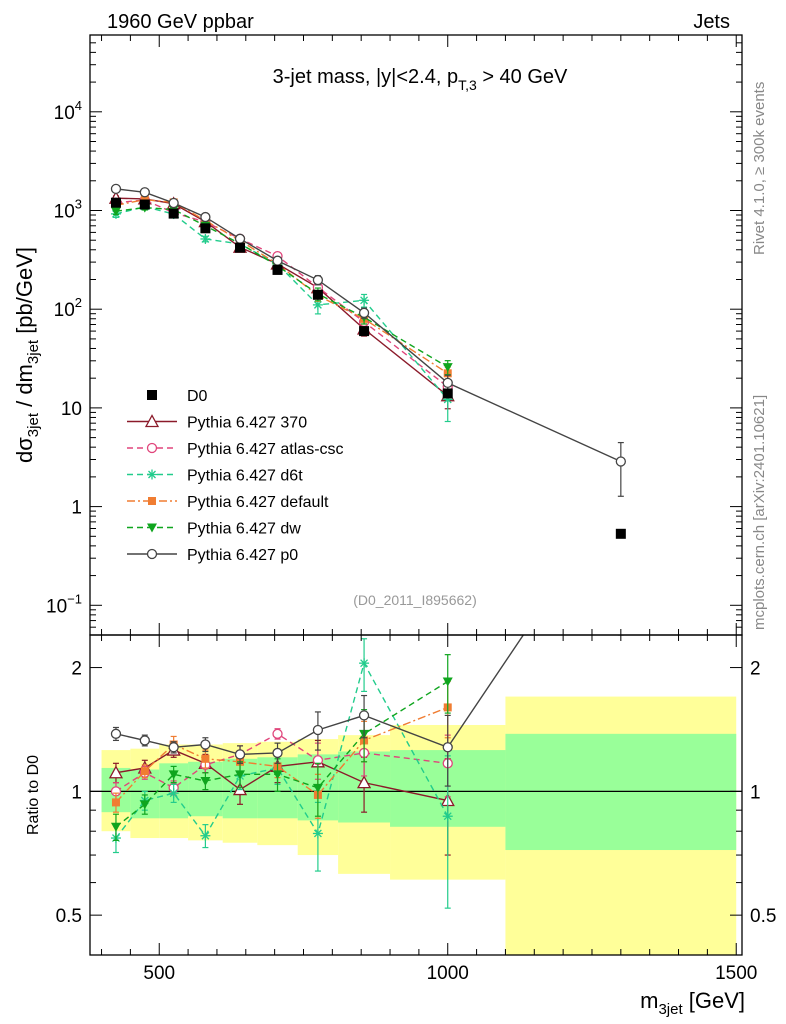  Describe the element at coordinates (763, 916) in the screenshot. I see `ratio-tick-label-r-0.5: 0.5` at that location.